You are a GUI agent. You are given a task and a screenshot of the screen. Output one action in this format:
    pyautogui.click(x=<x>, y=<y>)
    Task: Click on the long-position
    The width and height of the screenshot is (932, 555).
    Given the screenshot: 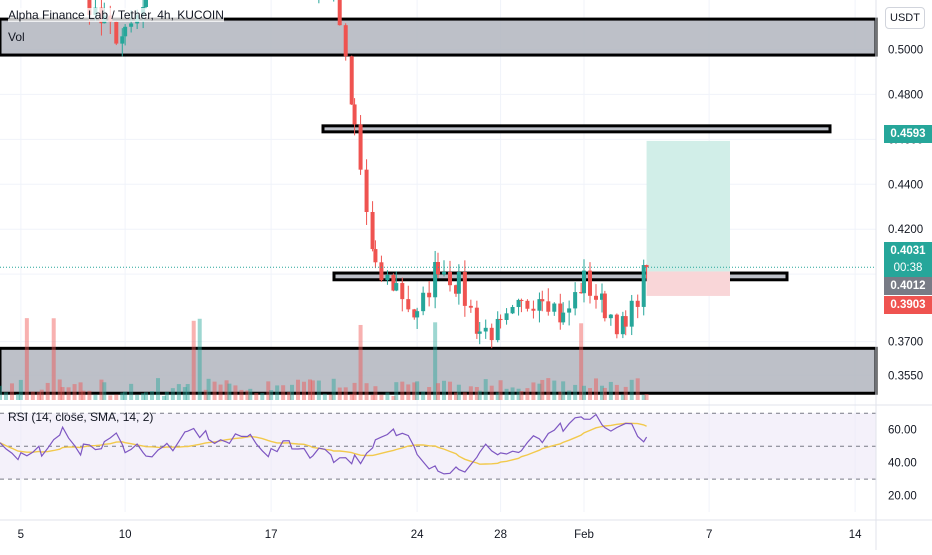 What is the action you would take?
    pyautogui.click(x=688, y=218)
    